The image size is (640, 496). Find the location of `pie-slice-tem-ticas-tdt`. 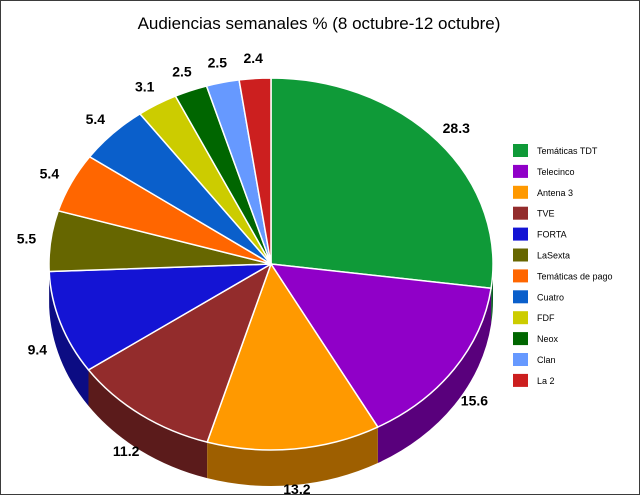

pie-slice-tem-ticas-tdt is located at coordinates (382, 183).